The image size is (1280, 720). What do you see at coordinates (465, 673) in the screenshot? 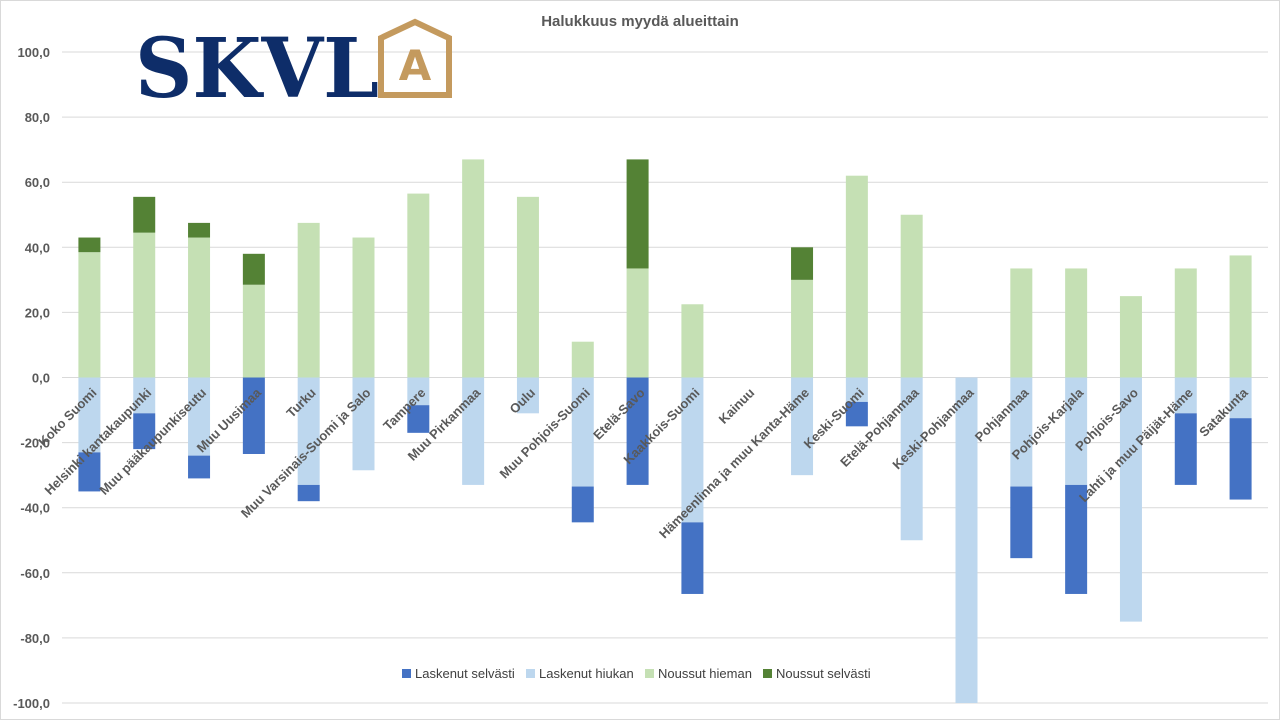
I see `legend-label: Laskenut selvästi` at bounding box center [465, 673].